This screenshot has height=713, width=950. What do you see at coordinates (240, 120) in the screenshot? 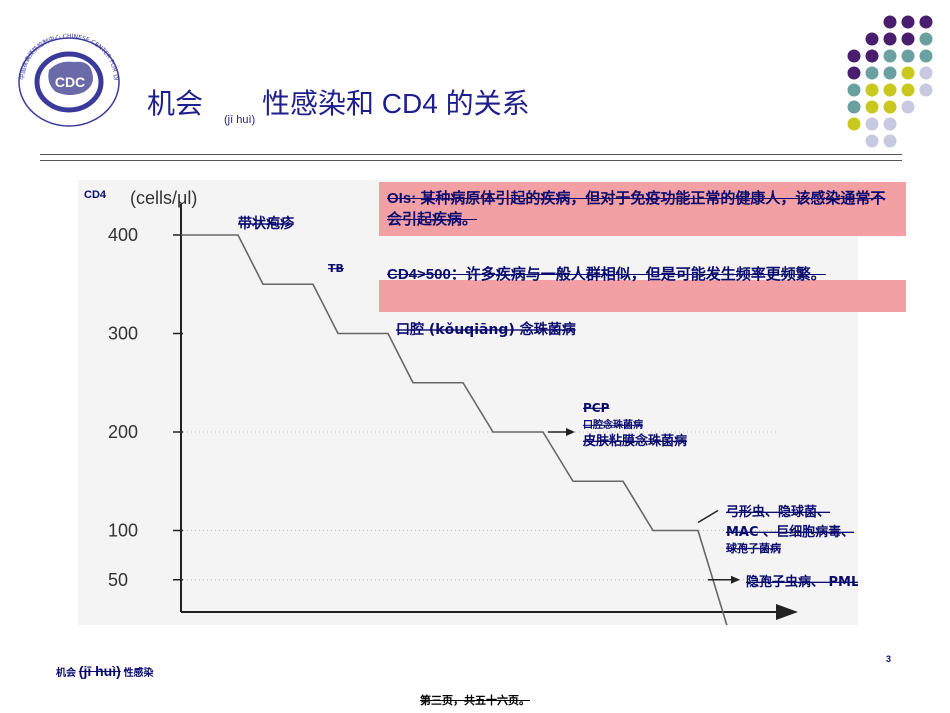
I see `title-pinyin: (jī huì)` at bounding box center [240, 120].